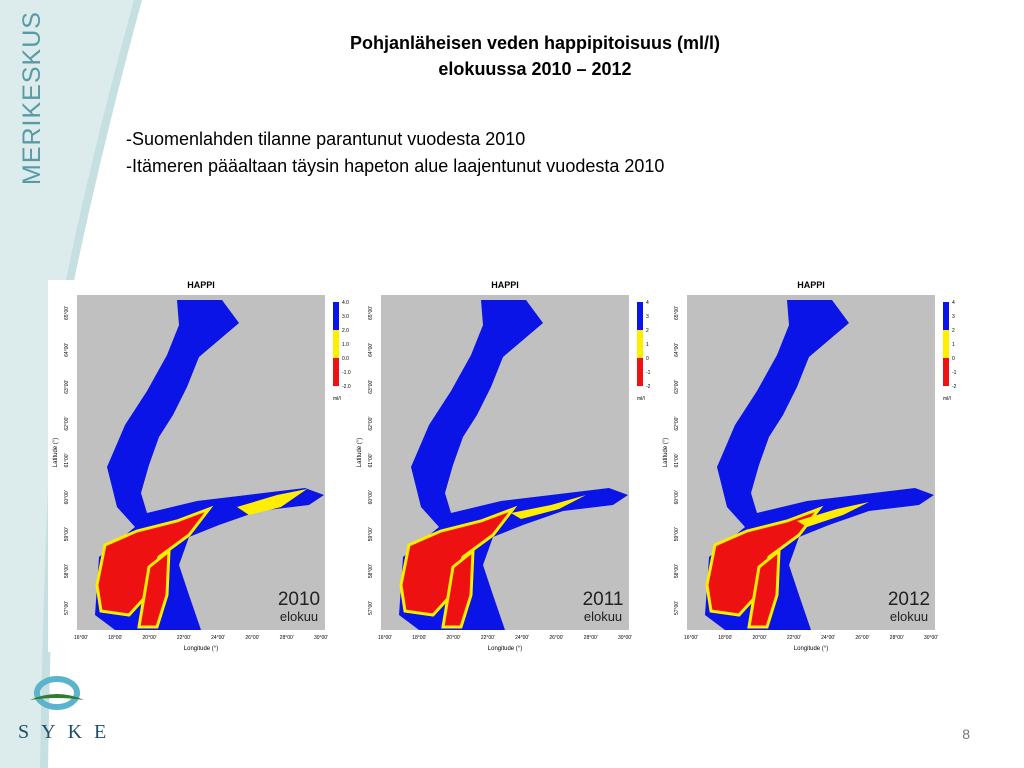 The width and height of the screenshot is (1024, 768). I want to click on syke-icon, so click(57, 693).